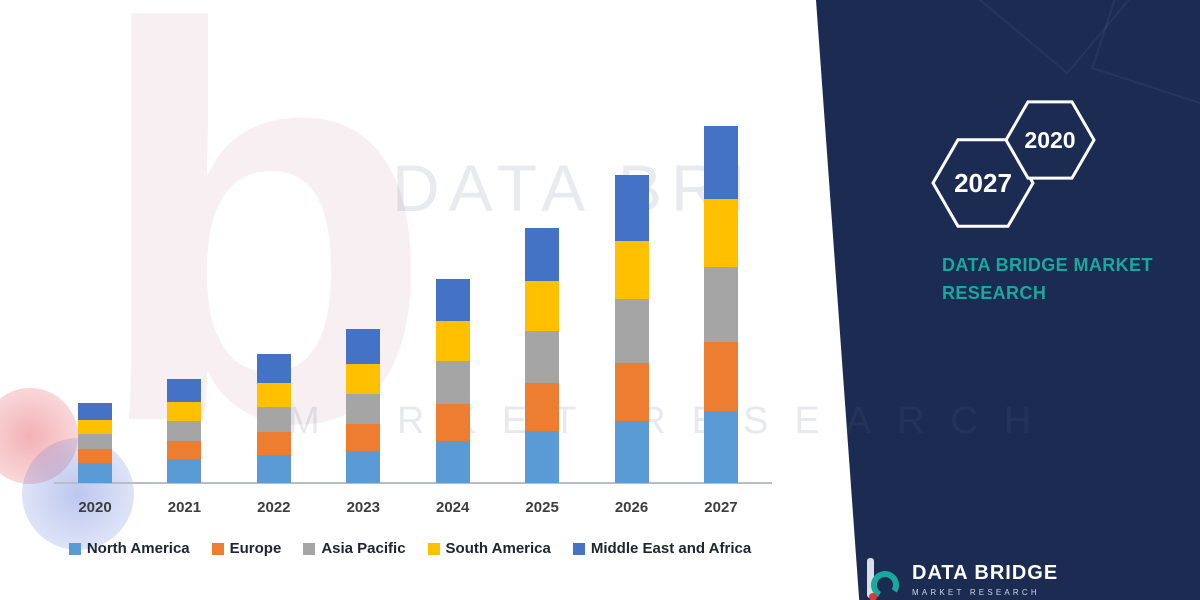 Image resolution: width=1200 pixels, height=600 pixels. Describe the element at coordinates (309, 548) in the screenshot. I see `legend-swatch-asia-pacific` at that location.